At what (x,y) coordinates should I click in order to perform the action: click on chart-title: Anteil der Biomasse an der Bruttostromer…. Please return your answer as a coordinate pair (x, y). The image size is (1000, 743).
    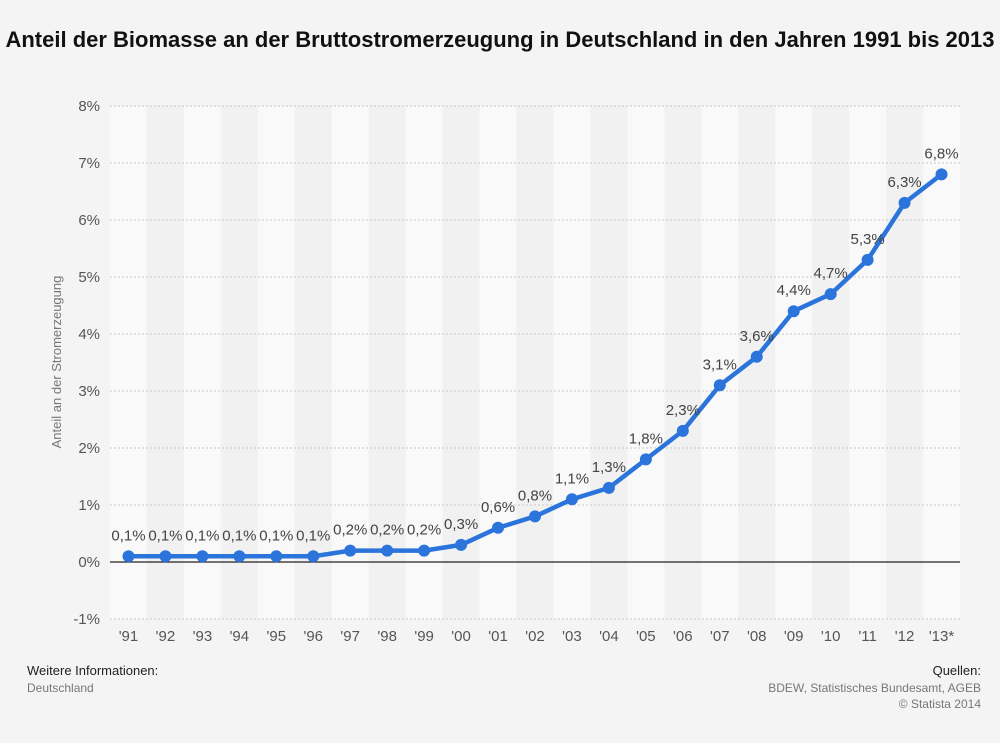
    Looking at the image, I should click on (500, 39).